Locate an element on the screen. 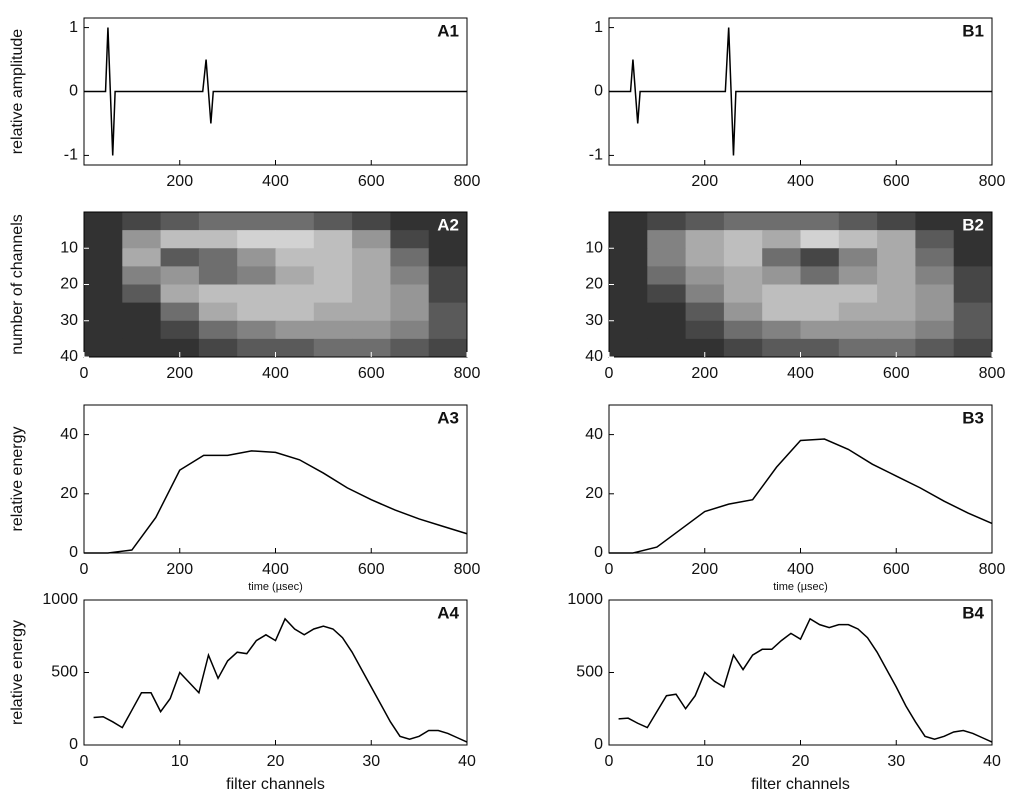 The image size is (1016, 801). y-tick-label: 20 is located at coordinates (594, 284).